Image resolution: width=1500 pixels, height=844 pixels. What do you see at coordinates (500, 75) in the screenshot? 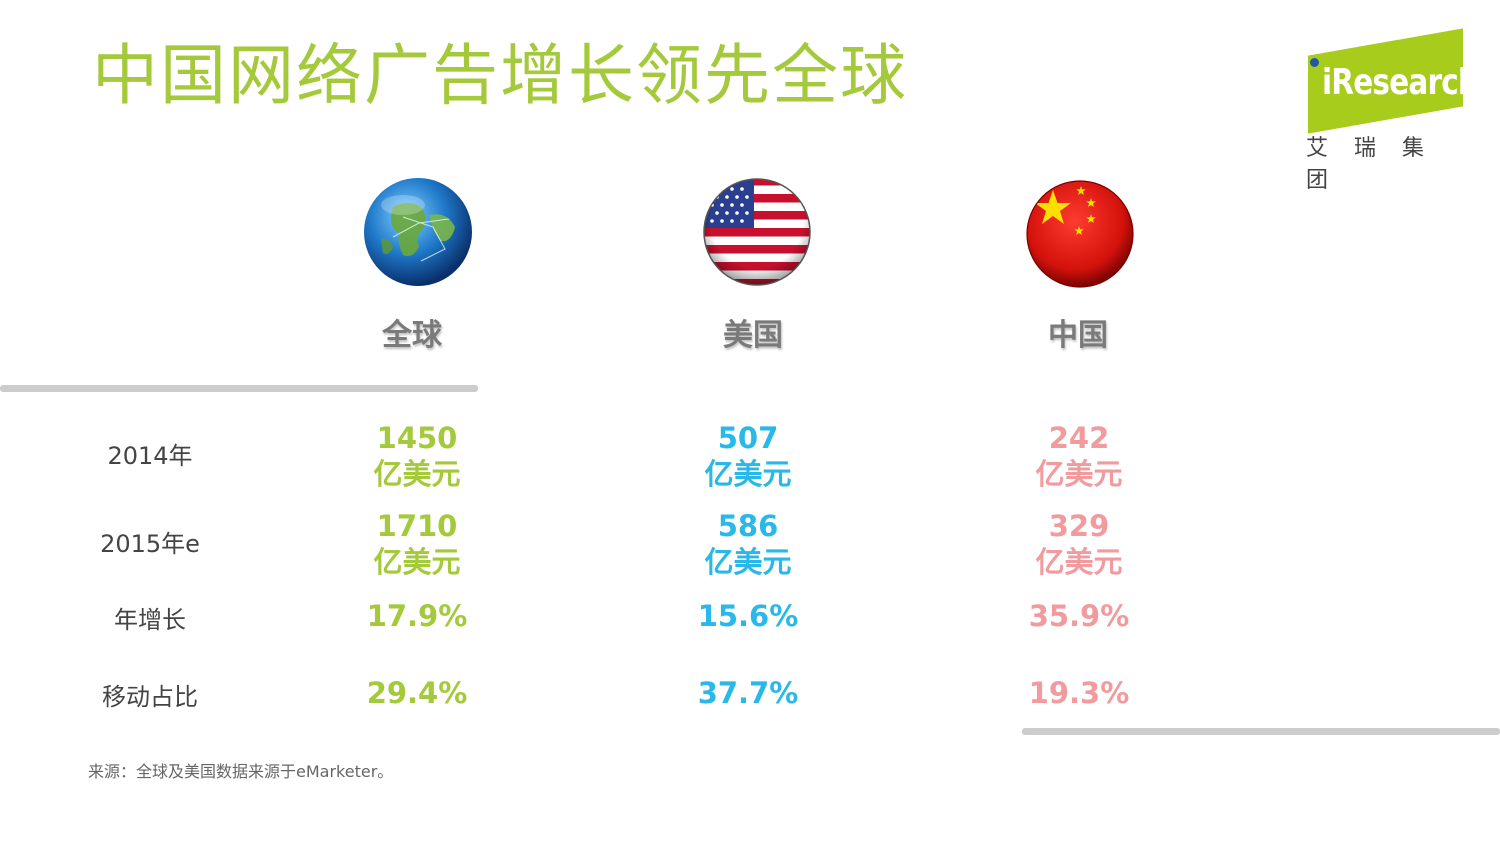
I see `page-title: 中国网络广告增长领先全球` at bounding box center [500, 75].